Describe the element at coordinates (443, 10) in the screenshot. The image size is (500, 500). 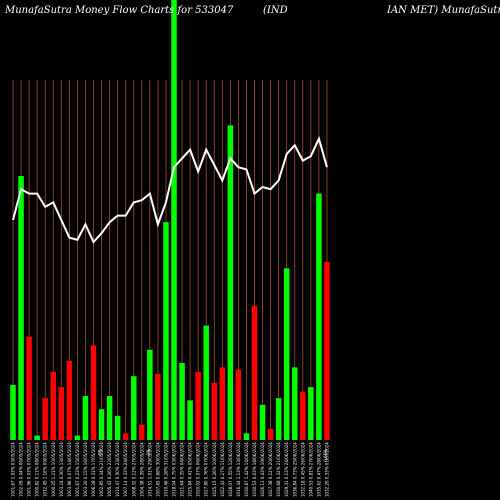
I see `chart-title-right: IAN MET) MunafaSutra.com` at that location.